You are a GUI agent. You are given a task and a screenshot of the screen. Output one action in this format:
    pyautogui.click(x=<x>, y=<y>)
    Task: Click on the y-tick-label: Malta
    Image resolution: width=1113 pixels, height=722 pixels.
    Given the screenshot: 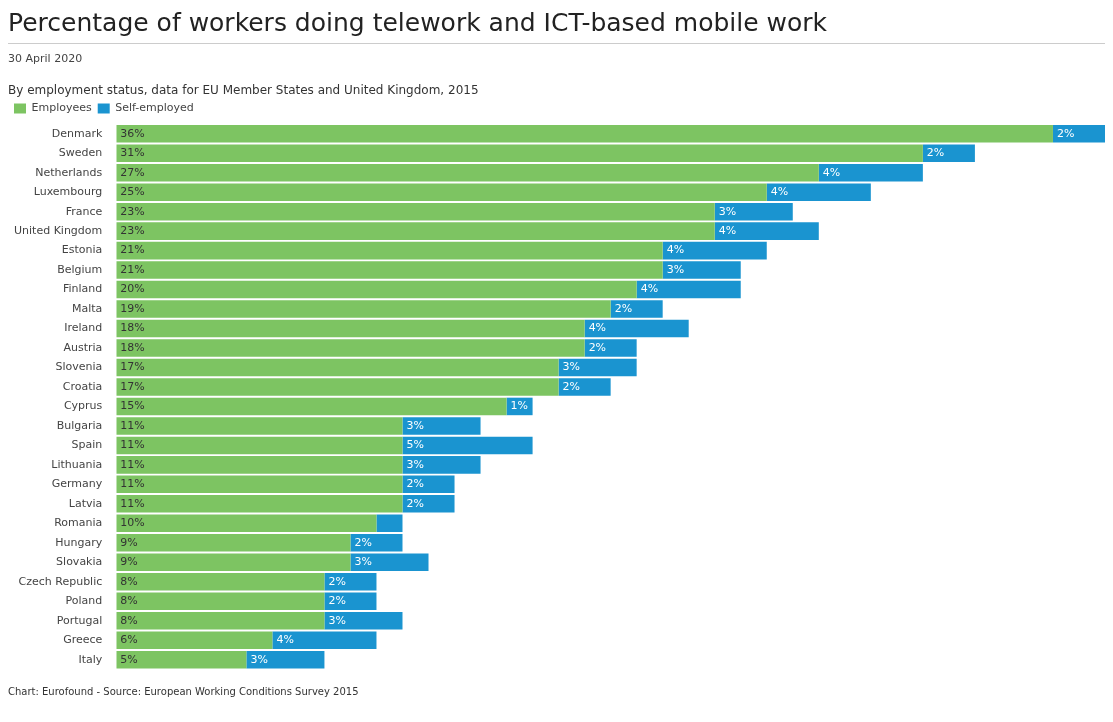 What is the action you would take?
    pyautogui.click(x=87, y=308)
    